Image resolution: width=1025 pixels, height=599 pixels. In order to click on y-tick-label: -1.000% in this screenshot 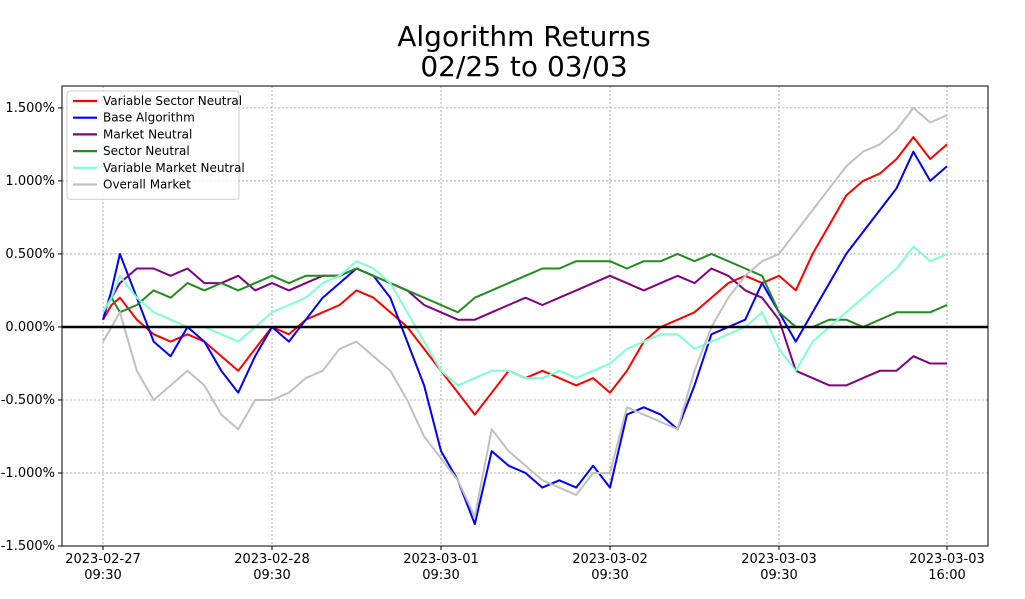, I will do `click(28, 473)`.